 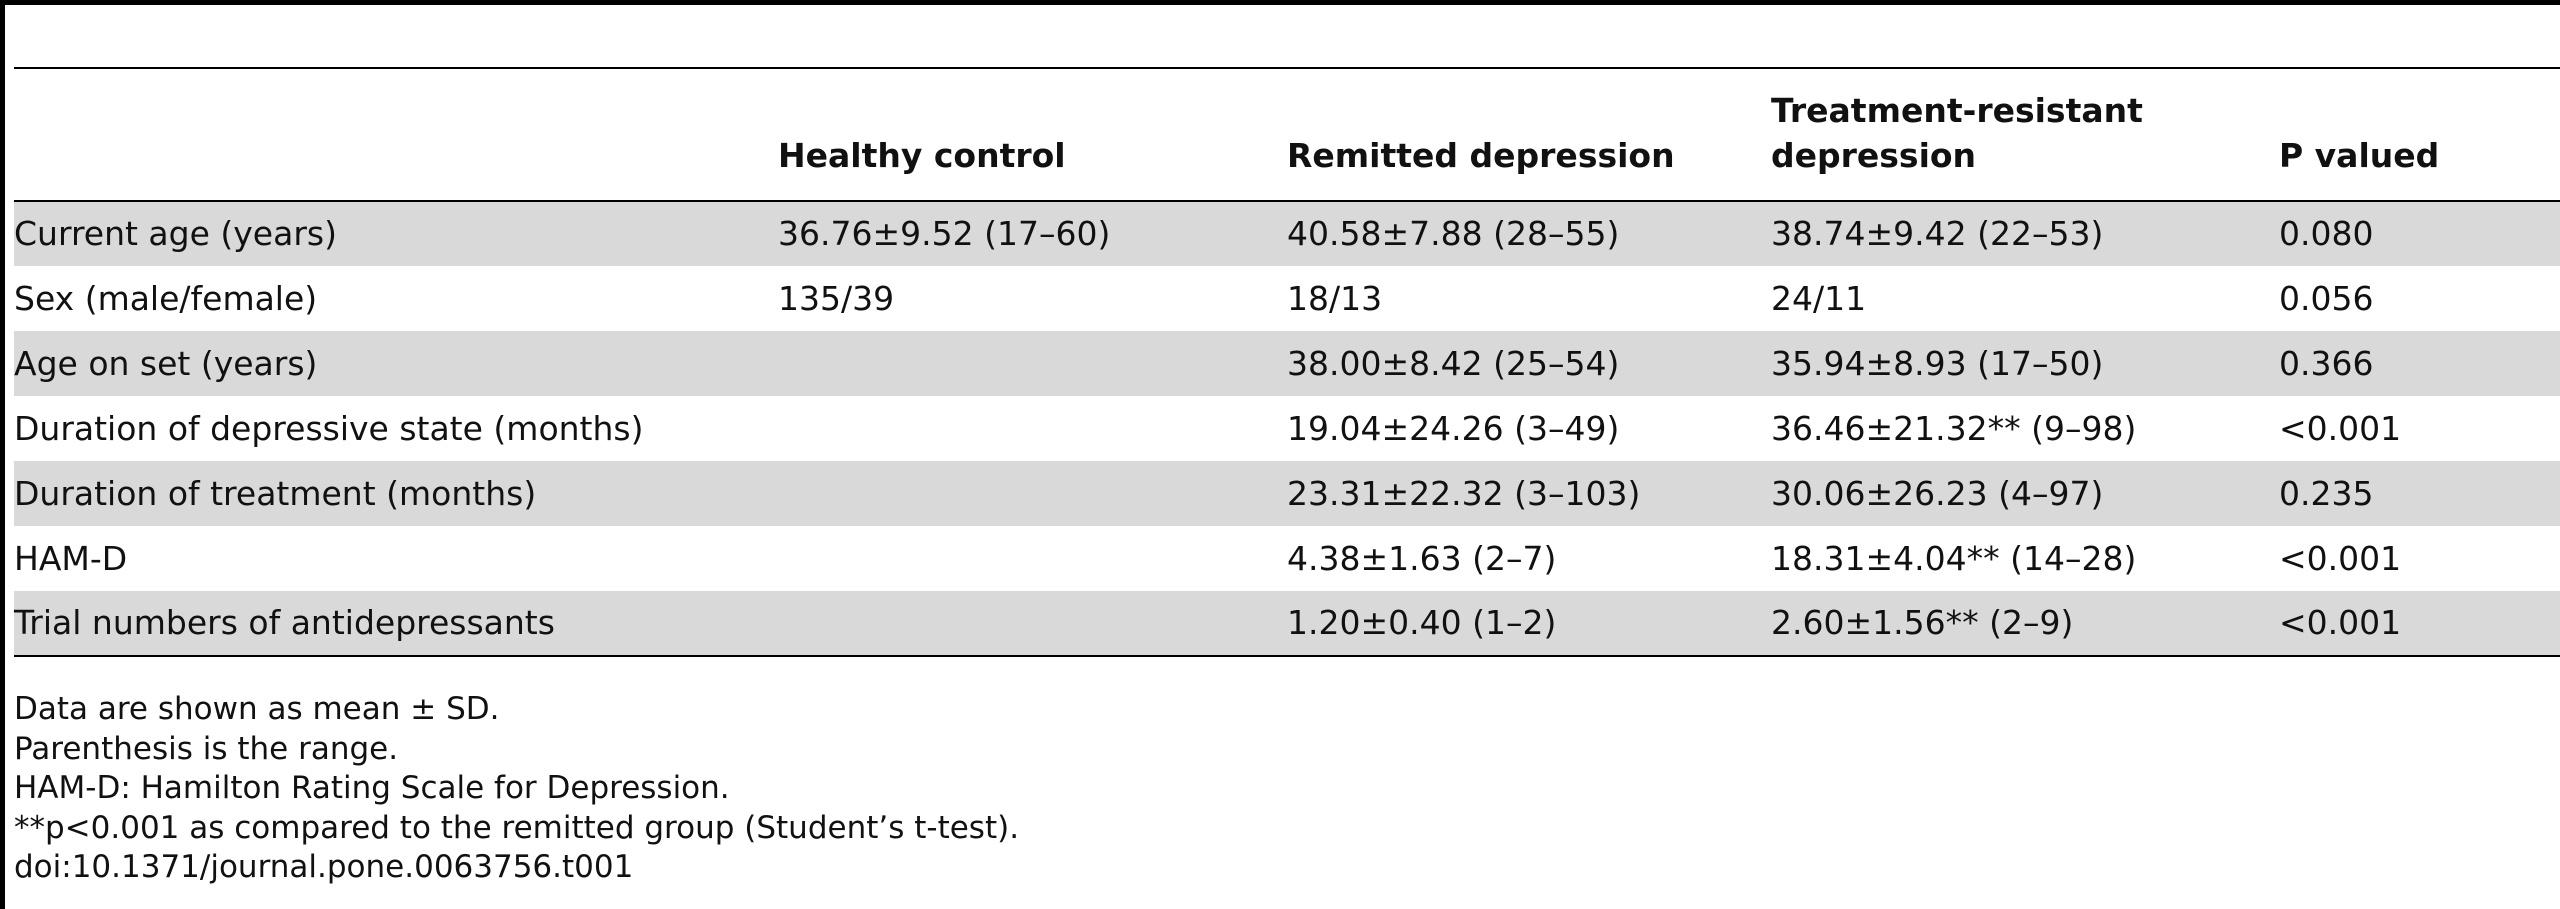 What do you see at coordinates (1529, 233) in the screenshot?
I see `cell-remitted: 40.58±7.88 (28–55)` at bounding box center [1529, 233].